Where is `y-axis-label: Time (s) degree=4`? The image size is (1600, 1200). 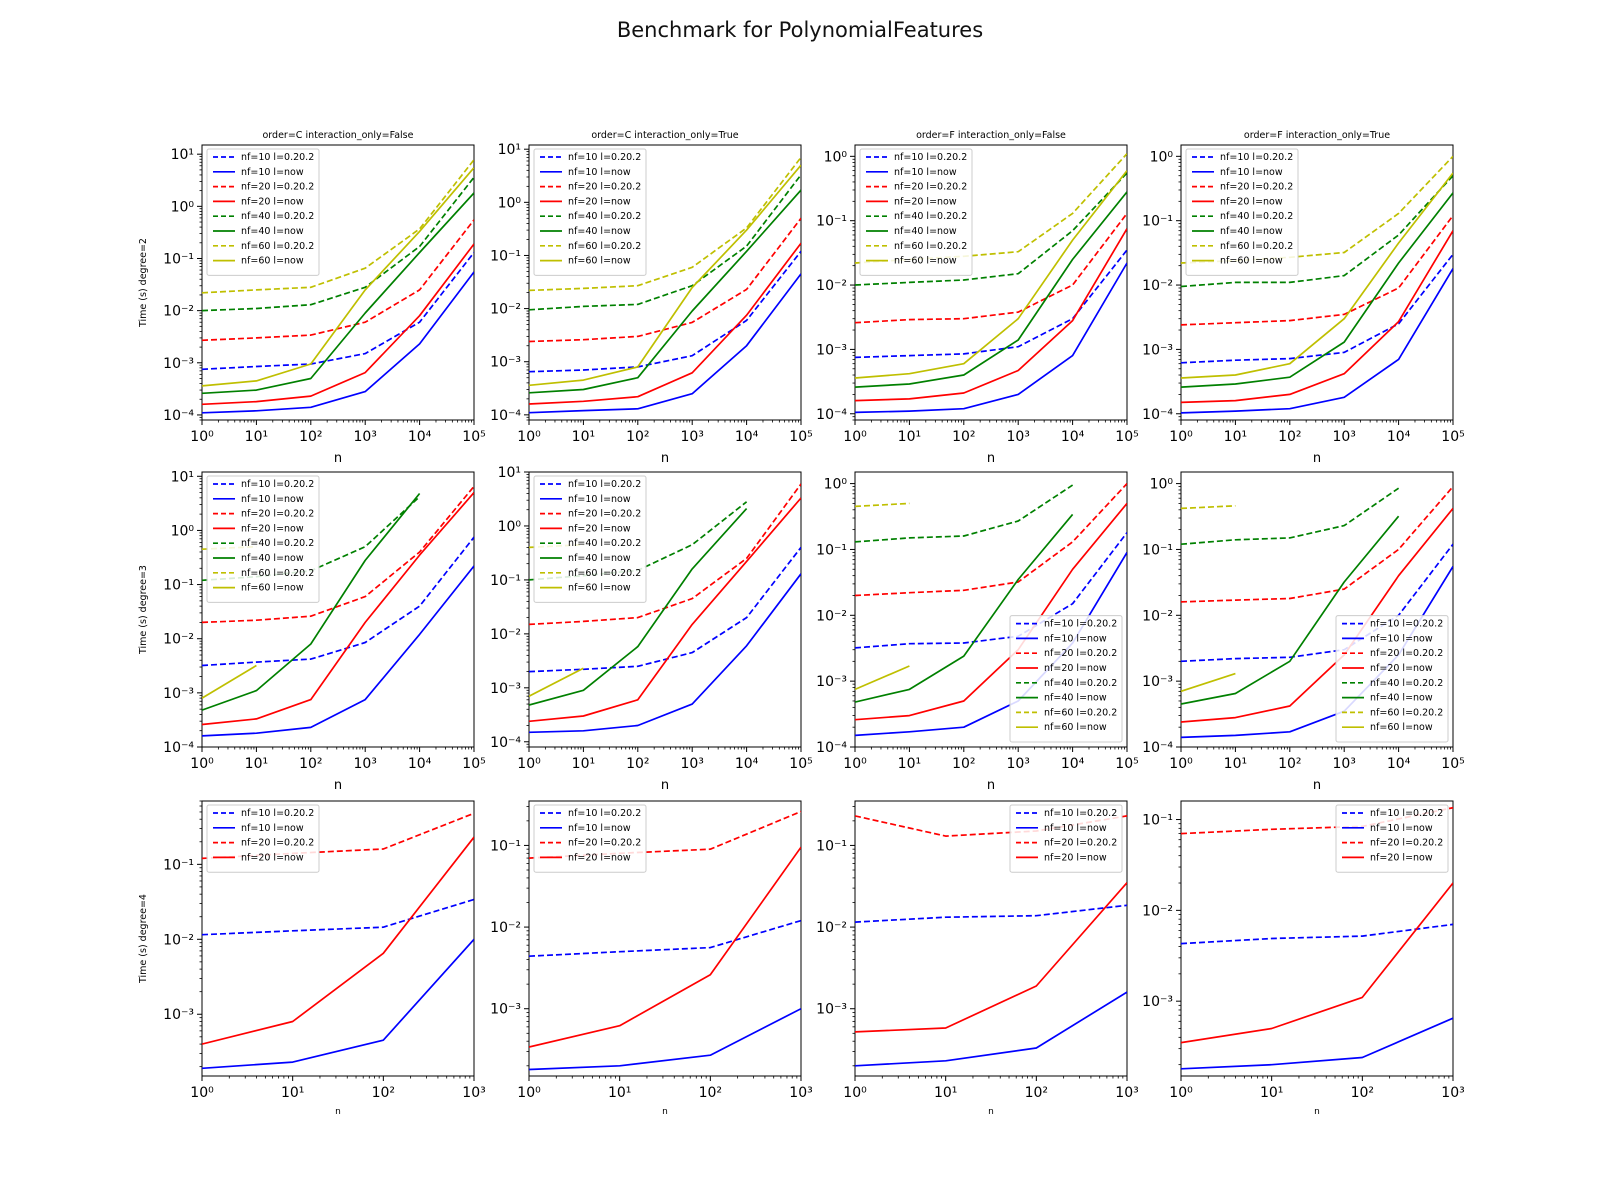
y-axis-label: Time (s) degree=4 is located at coordinates (143, 939).